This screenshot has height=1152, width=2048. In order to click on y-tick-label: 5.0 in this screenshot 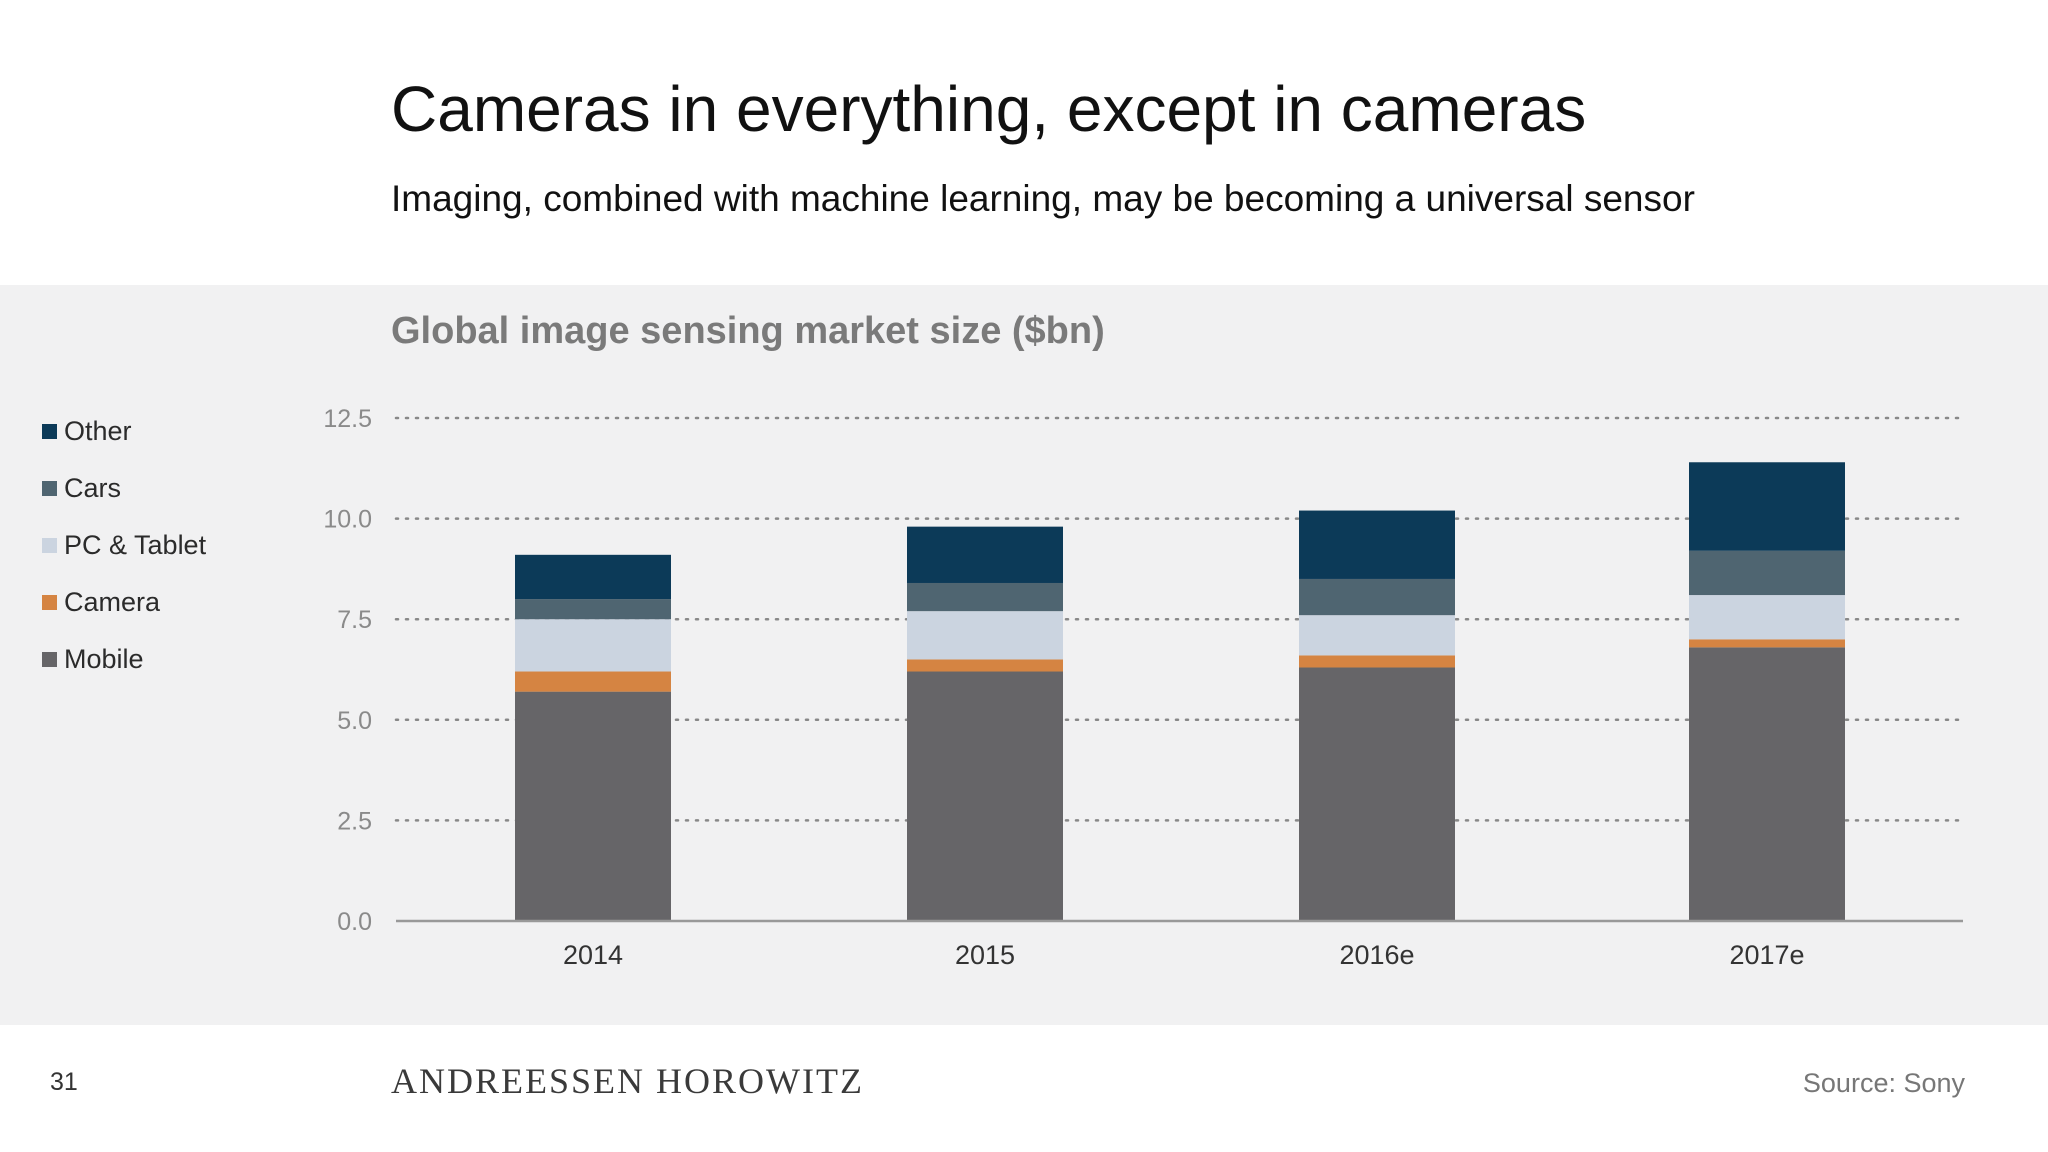, I will do `click(354, 721)`.